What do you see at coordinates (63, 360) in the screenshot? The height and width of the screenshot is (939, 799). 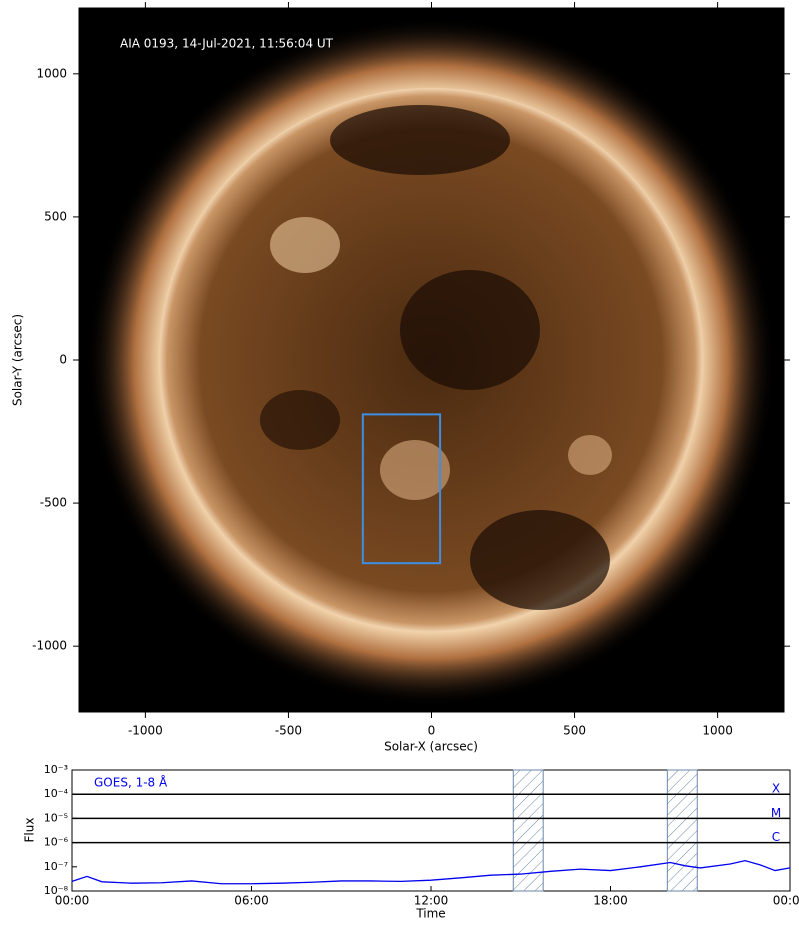 I see `y-tick-label: 0` at bounding box center [63, 360].